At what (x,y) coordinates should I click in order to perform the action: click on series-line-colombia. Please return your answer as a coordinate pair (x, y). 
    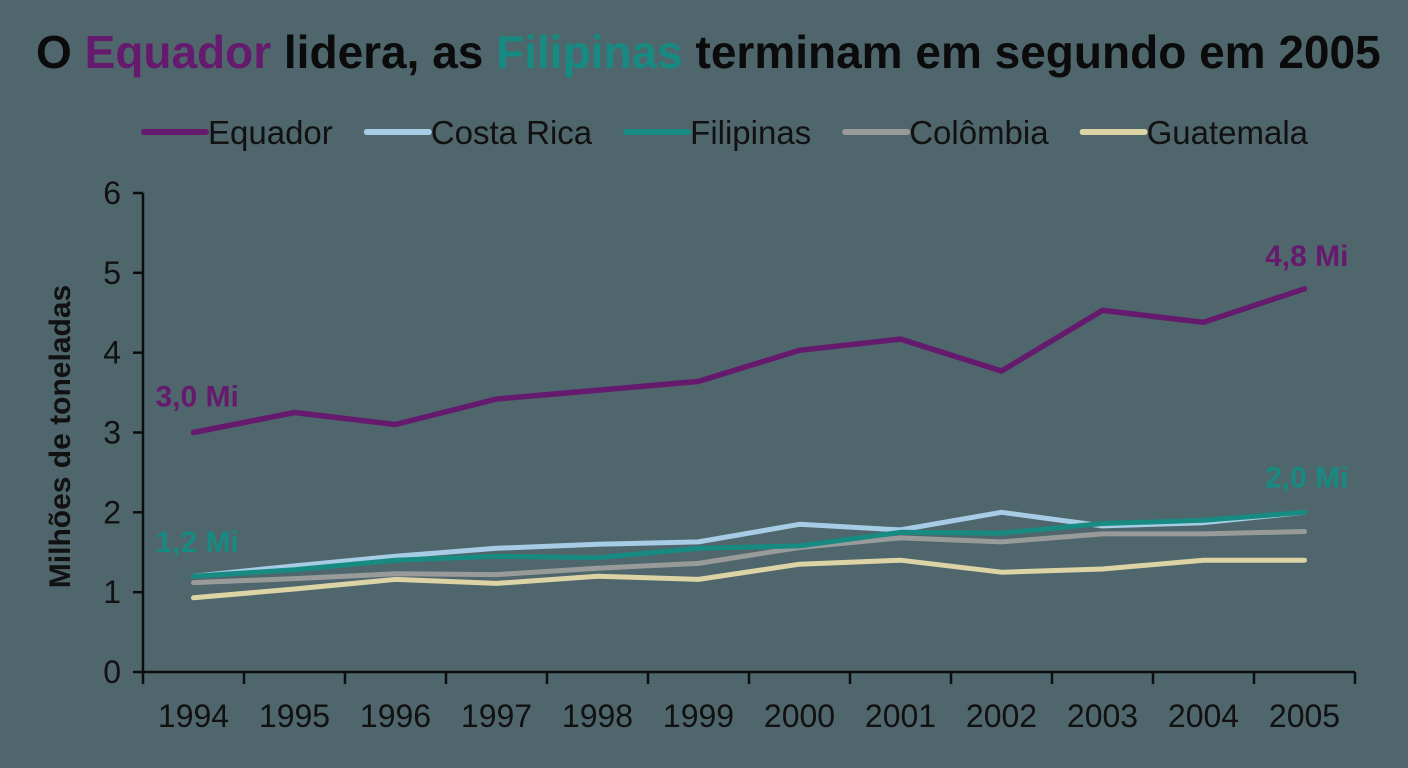
    Looking at the image, I should click on (749, 557).